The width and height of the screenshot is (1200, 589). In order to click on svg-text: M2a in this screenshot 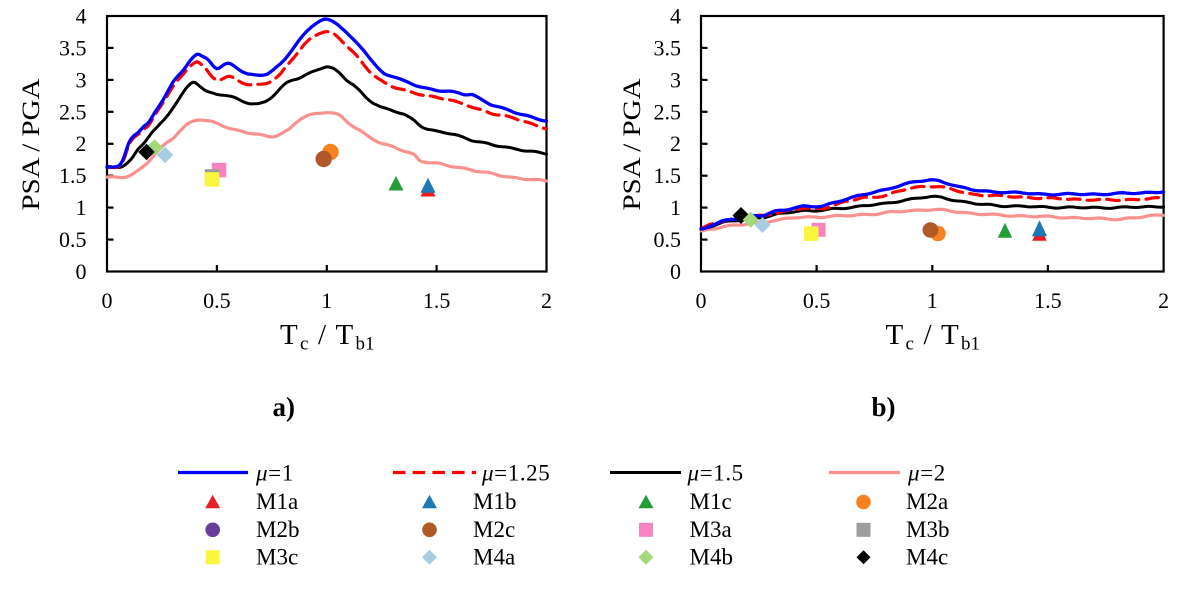, I will do `click(927, 501)`.